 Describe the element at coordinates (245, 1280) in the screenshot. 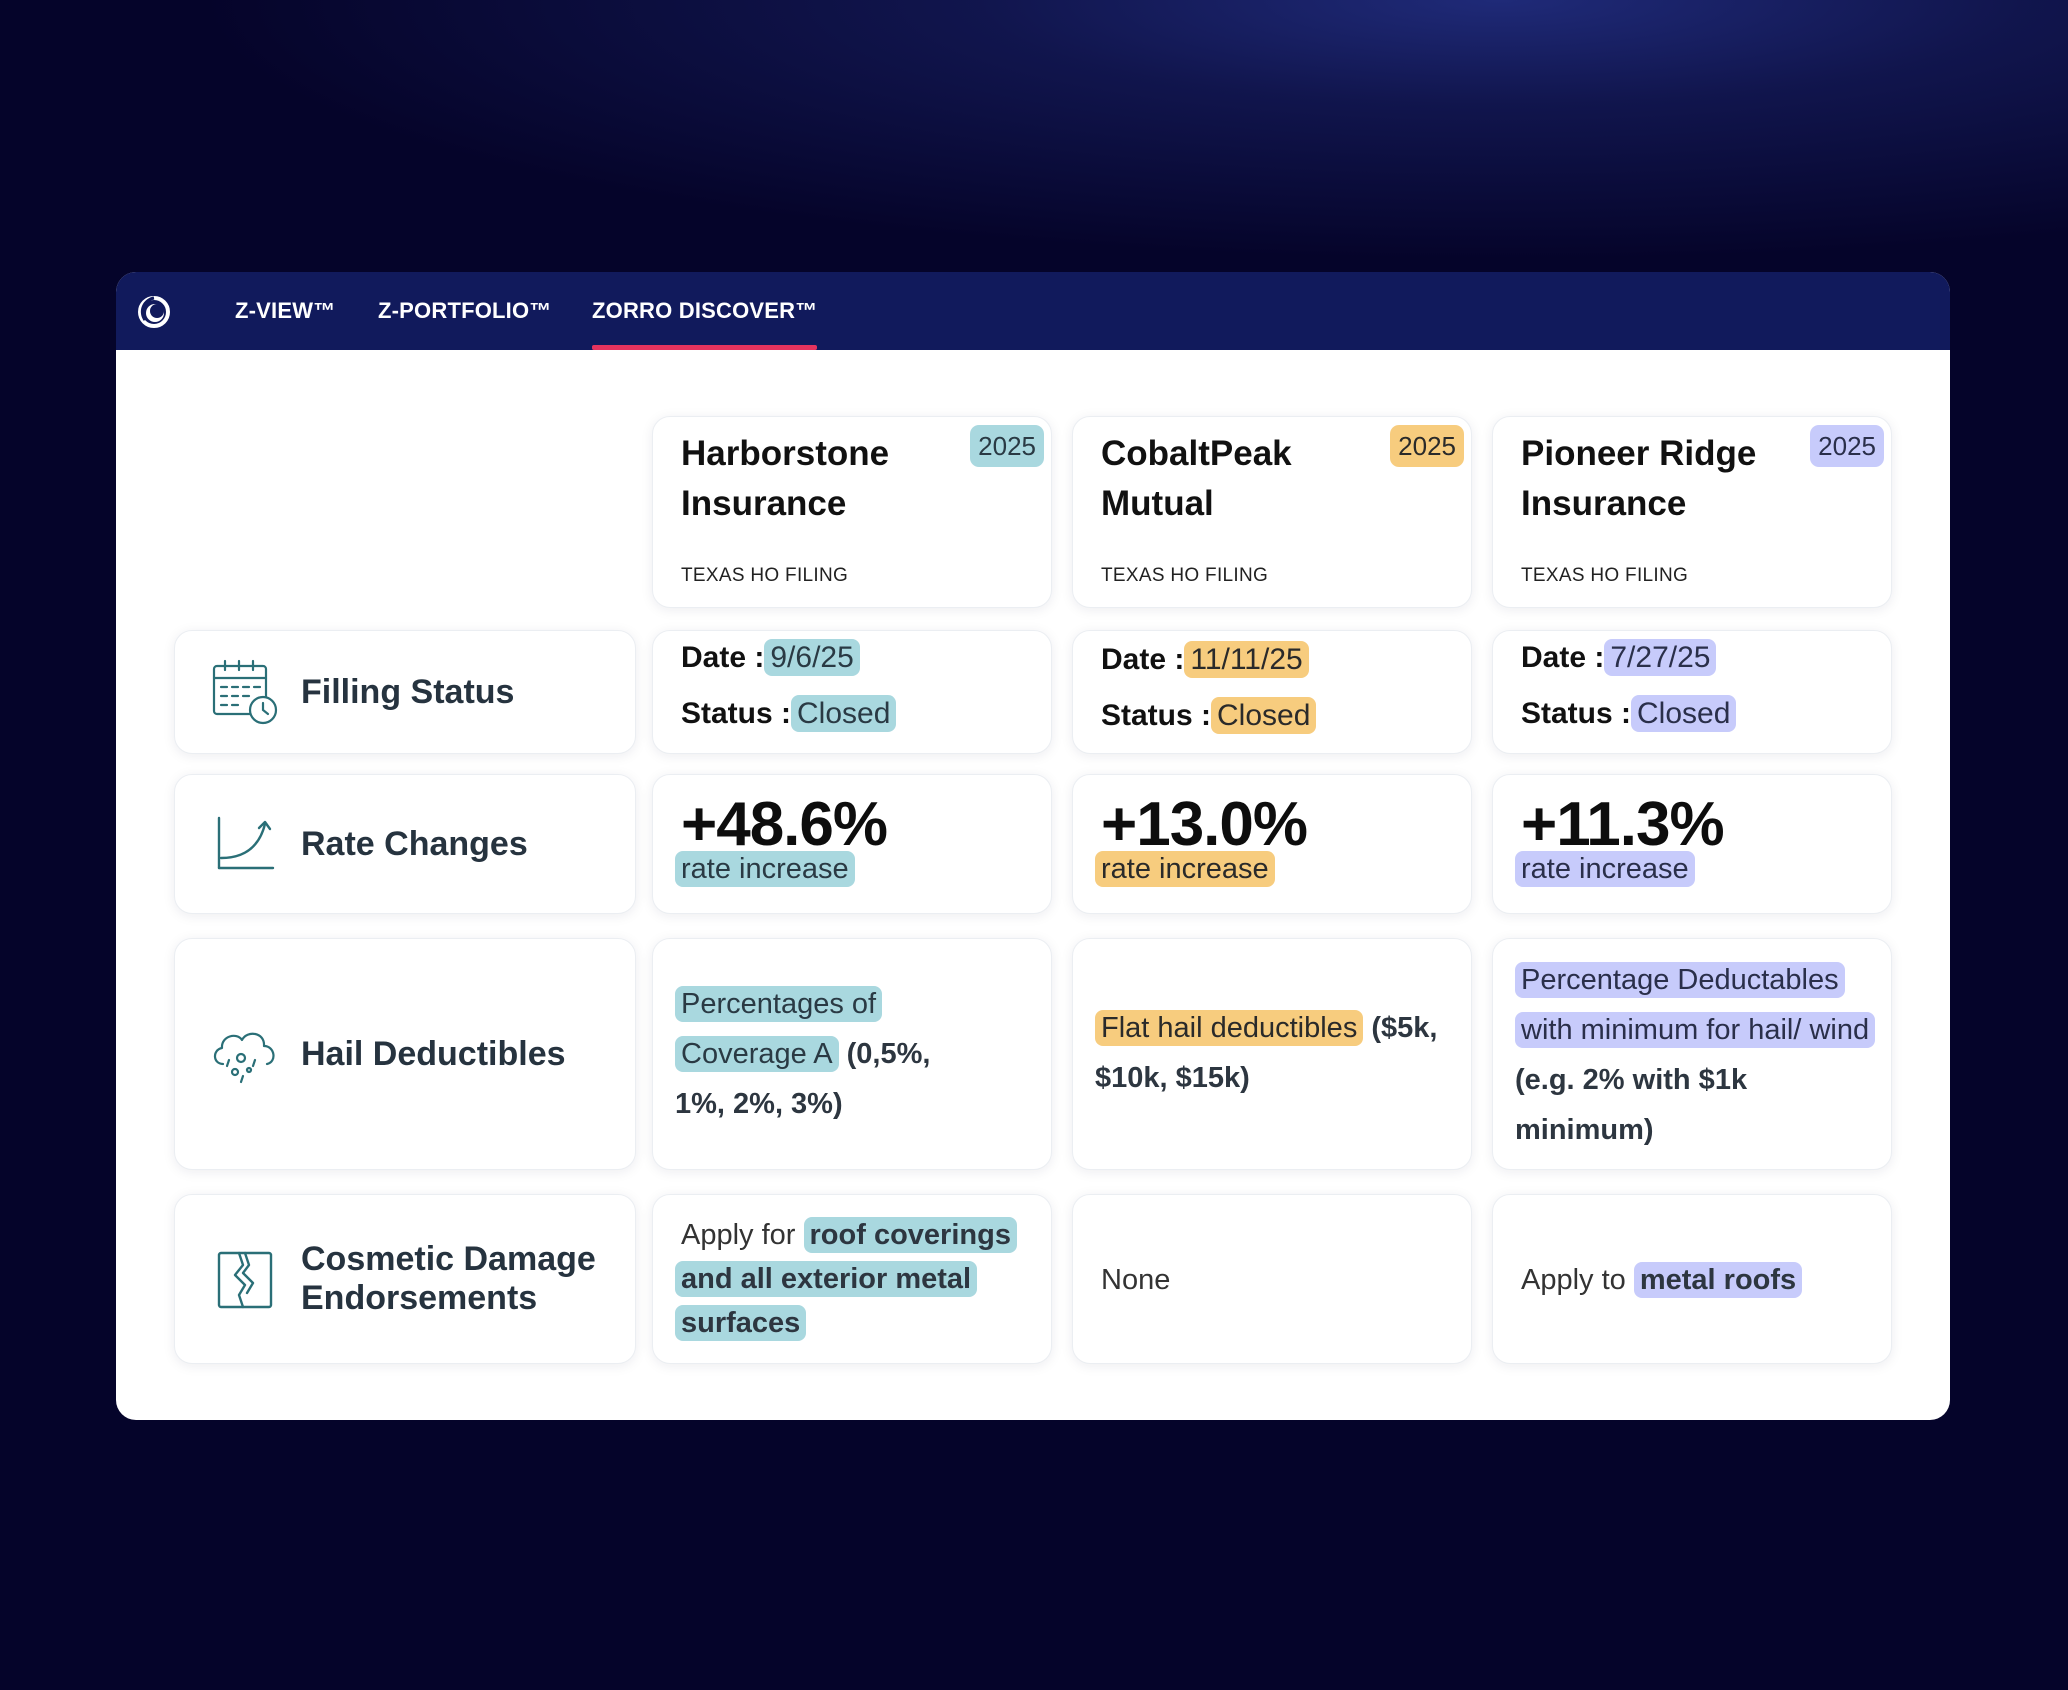

I see `cracked-panel-icon` at that location.